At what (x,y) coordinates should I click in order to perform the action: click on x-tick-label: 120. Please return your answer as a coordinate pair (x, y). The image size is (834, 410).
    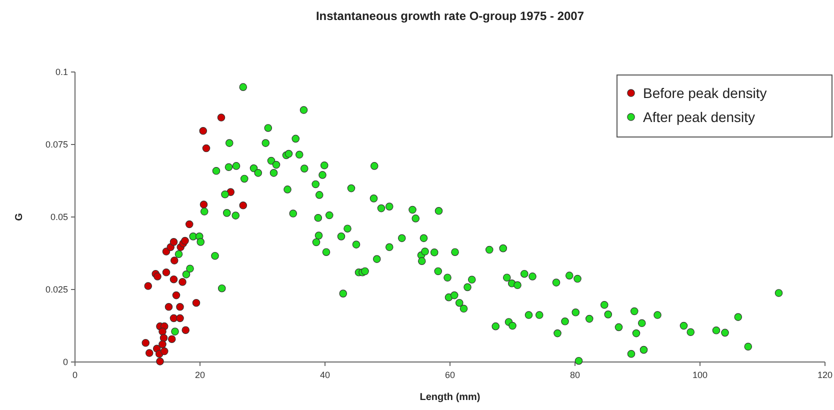
    Looking at the image, I should click on (825, 375).